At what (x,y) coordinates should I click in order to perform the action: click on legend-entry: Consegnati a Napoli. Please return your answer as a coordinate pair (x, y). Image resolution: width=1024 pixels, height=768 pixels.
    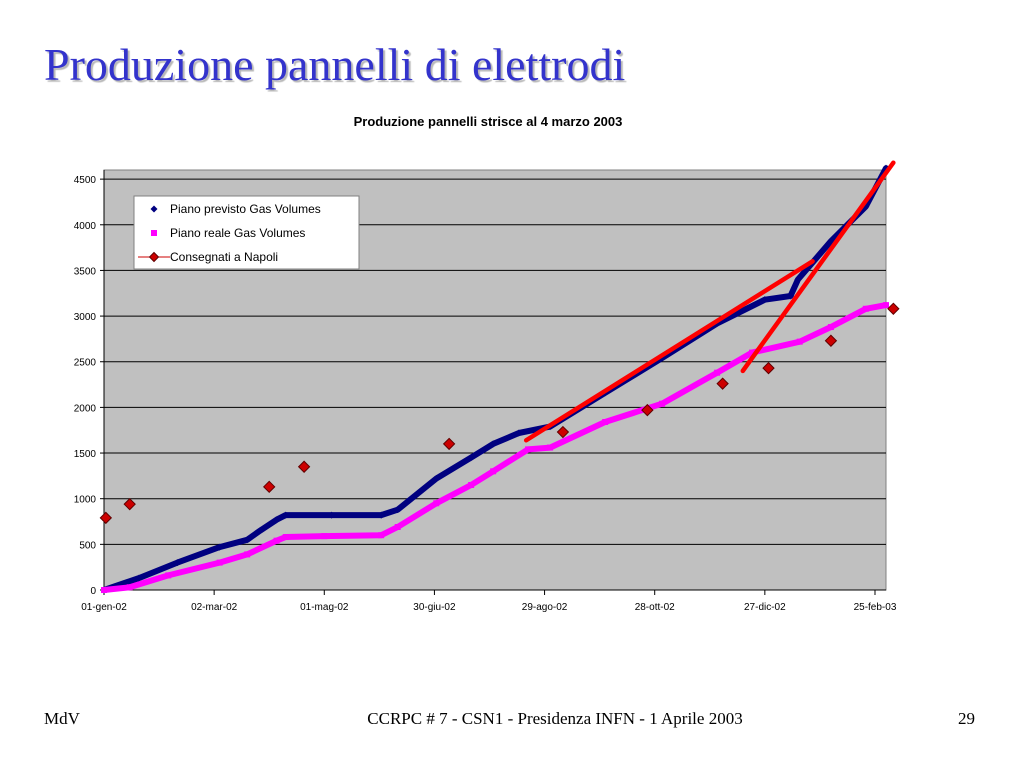
    Looking at the image, I should click on (208, 257).